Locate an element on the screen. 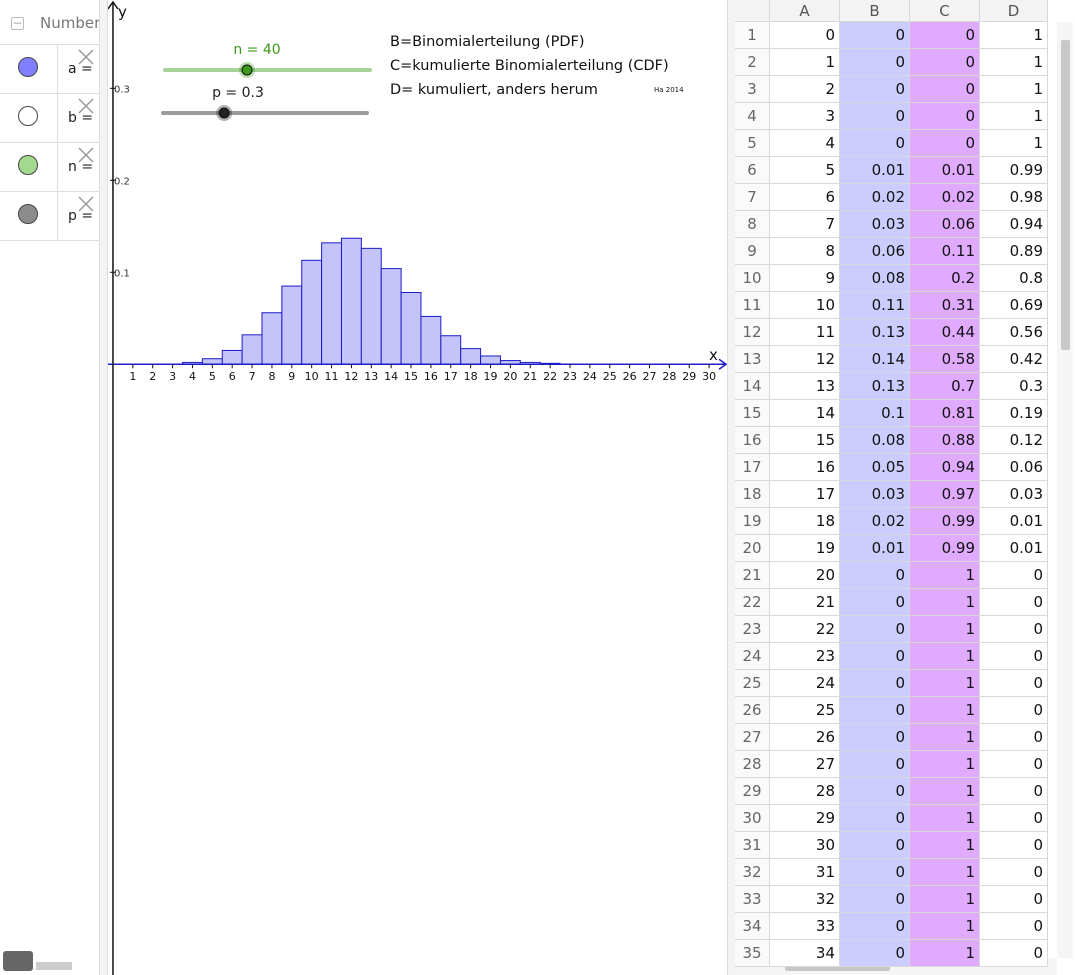  cell: 21 is located at coordinates (805, 602).